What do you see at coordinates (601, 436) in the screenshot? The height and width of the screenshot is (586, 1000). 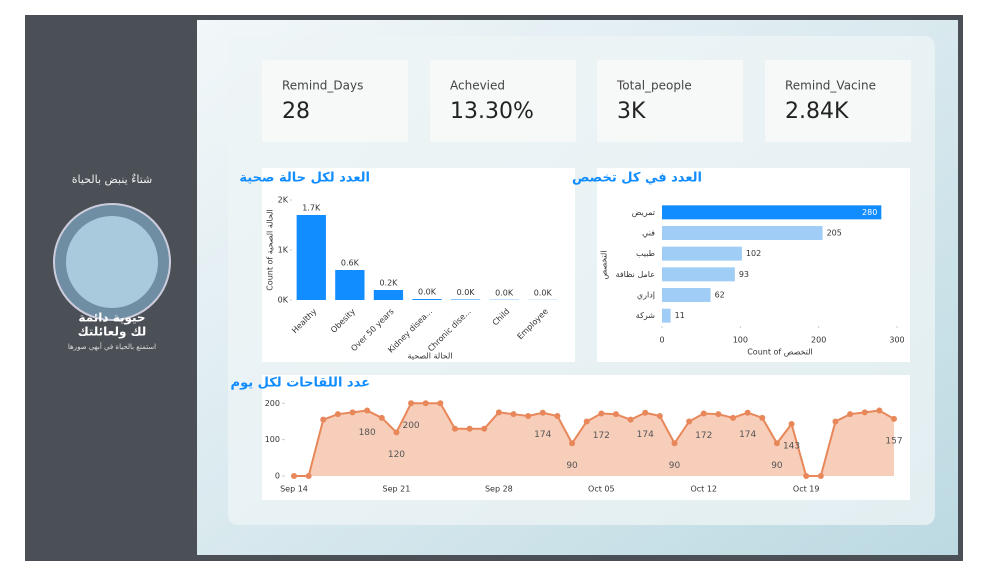 I see `value-label: 172` at bounding box center [601, 436].